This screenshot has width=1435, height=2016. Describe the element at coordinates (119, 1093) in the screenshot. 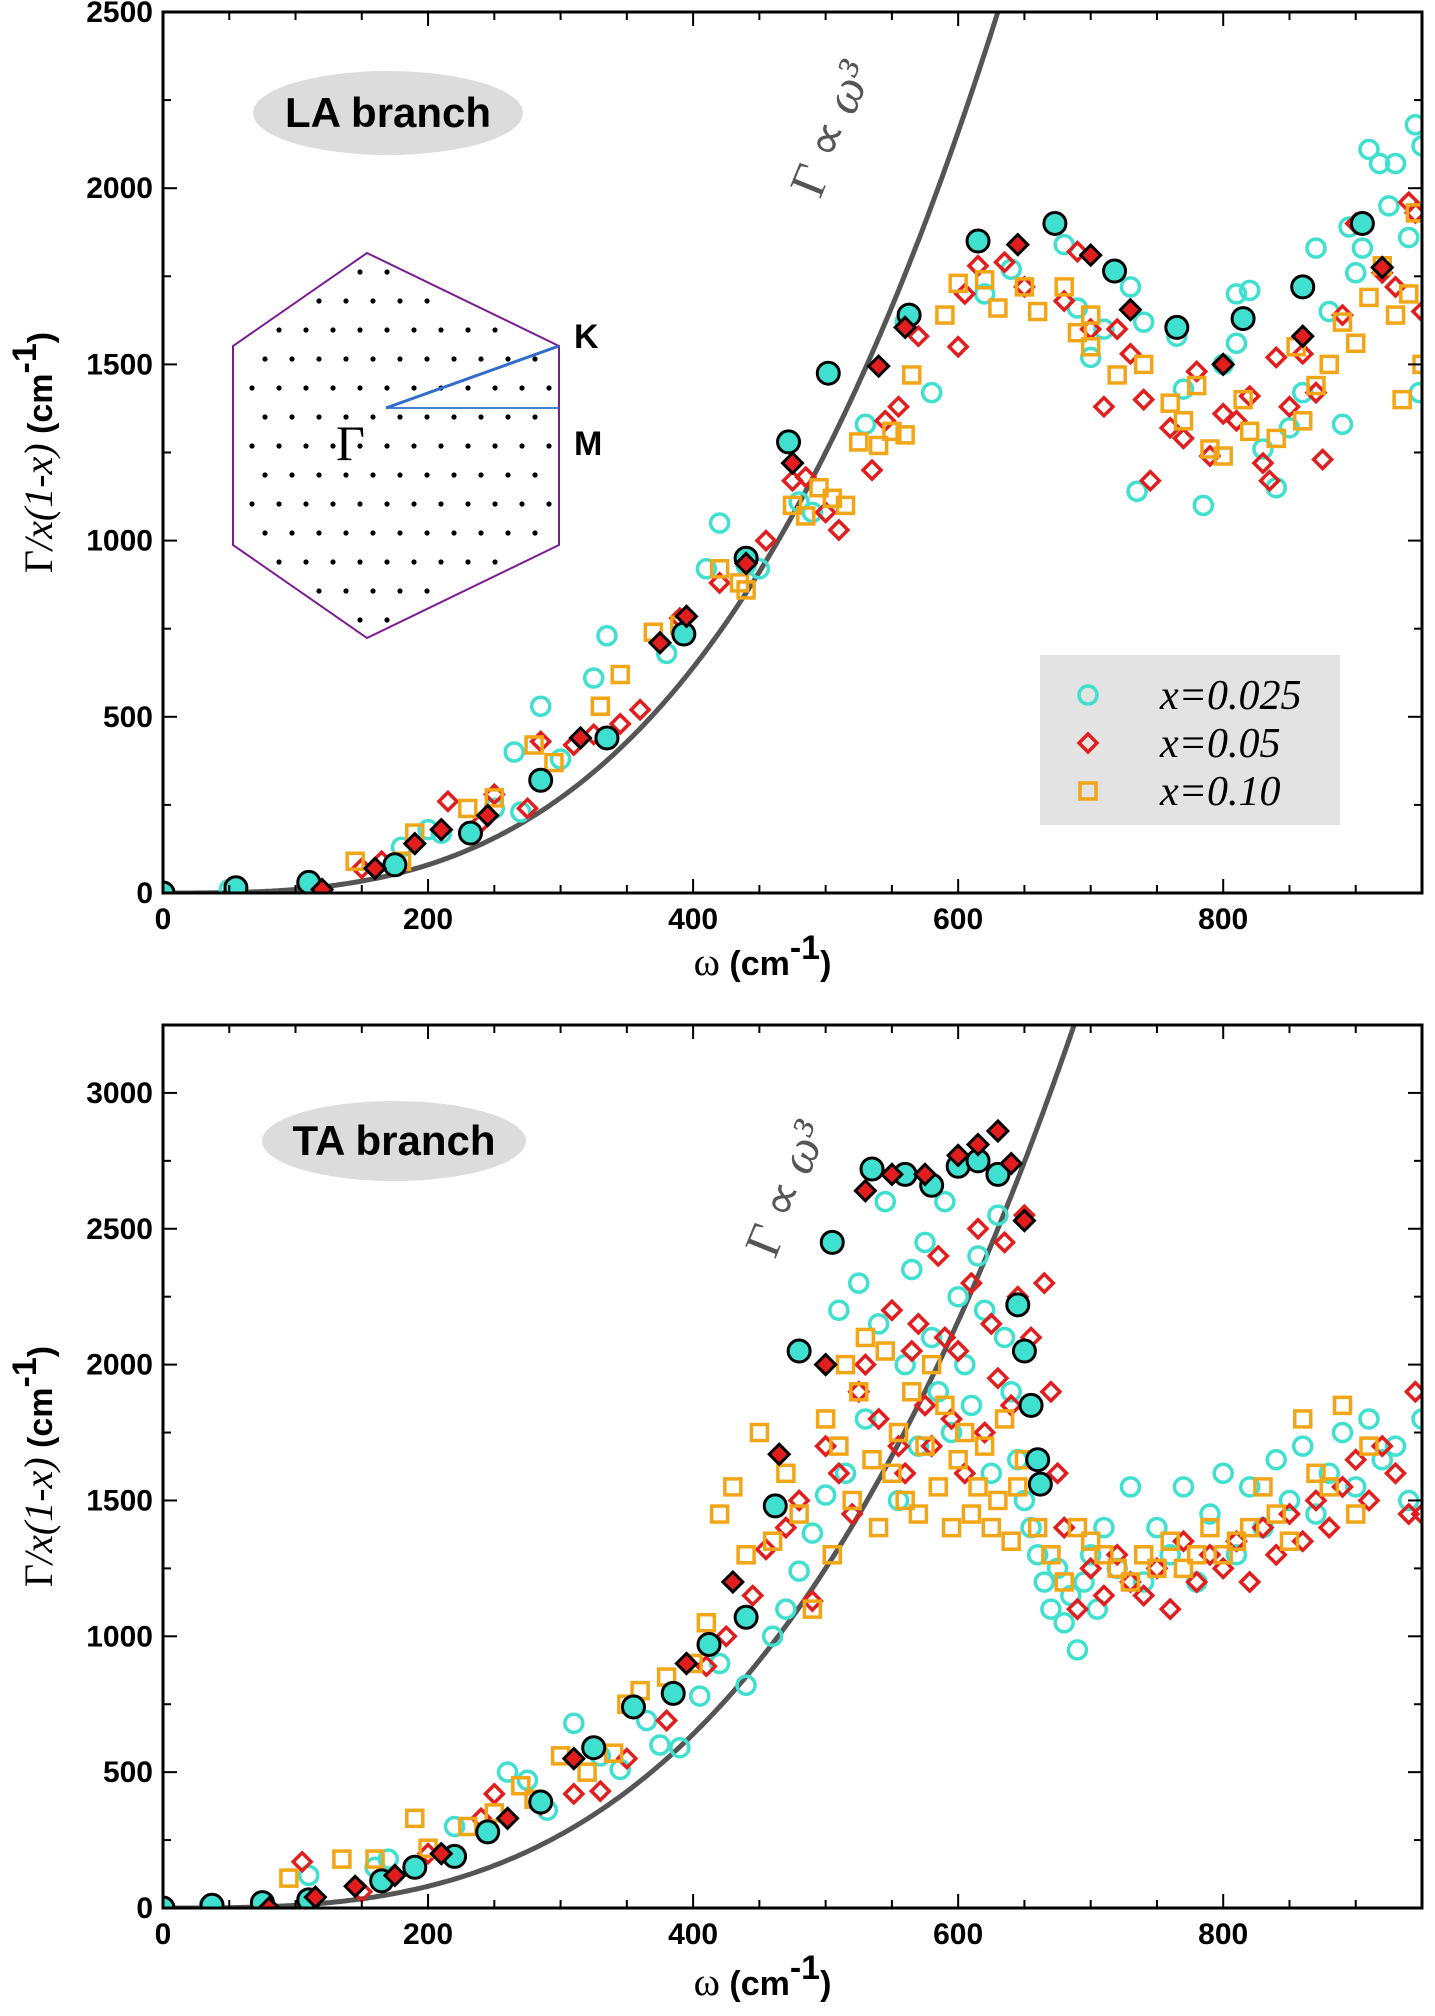

I see `y-tick-label: 3000` at that location.